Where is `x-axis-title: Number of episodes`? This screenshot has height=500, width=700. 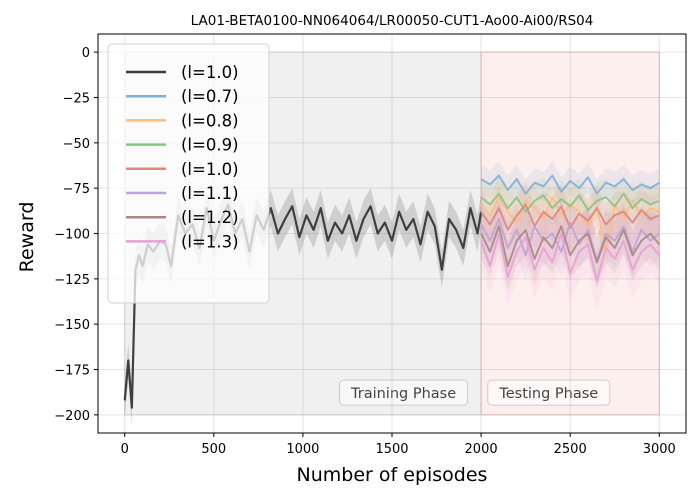
x-axis-title: Number of episodes is located at coordinates (392, 475).